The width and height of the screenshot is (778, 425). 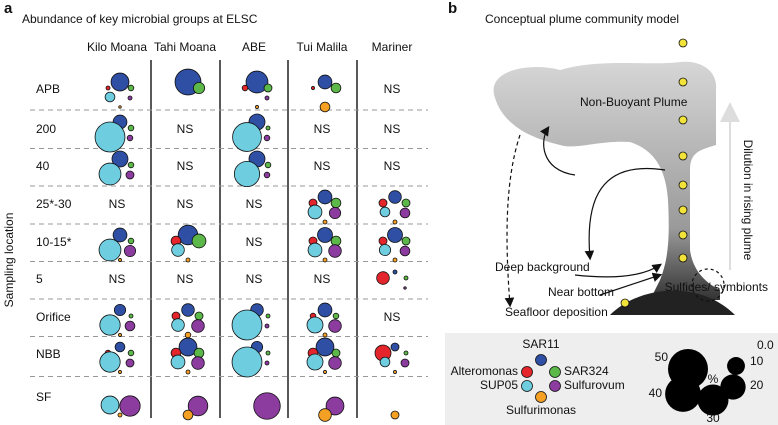 I want to click on column-label: ABE, so click(x=254, y=47).